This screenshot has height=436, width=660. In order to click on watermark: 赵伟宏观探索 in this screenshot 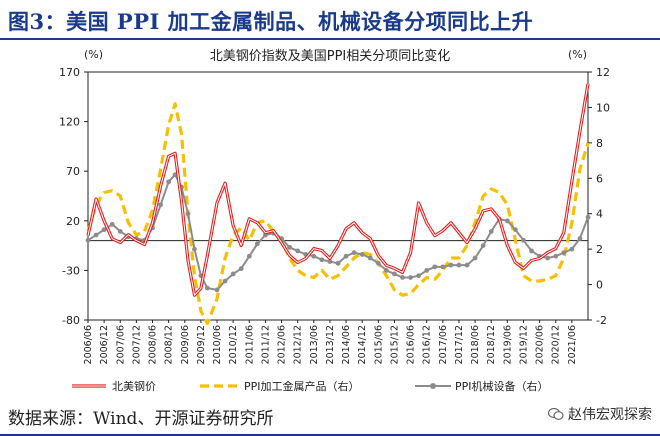, I will do `click(600, 414)`.